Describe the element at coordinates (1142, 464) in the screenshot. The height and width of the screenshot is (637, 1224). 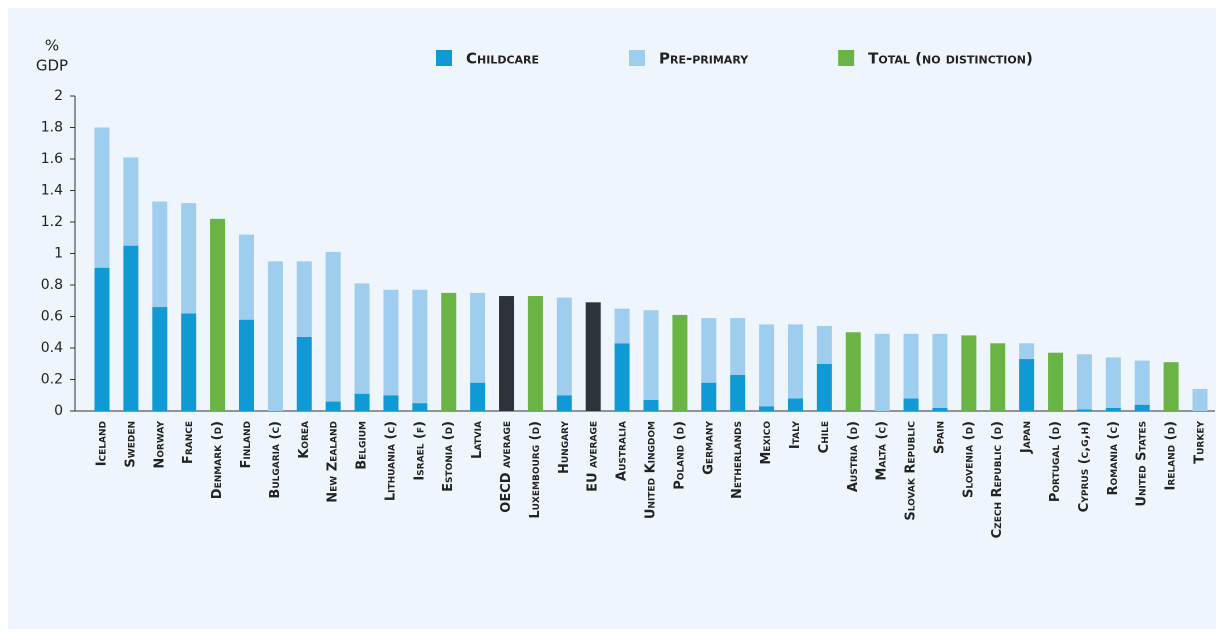
I see `x-tick-label: United States` at that location.